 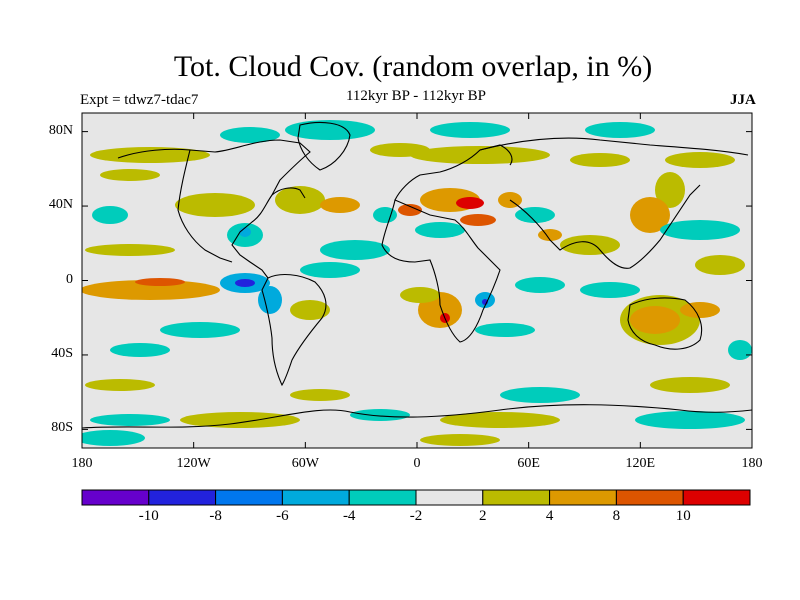 I want to click on coastline-south-america, so click(x=294, y=330).